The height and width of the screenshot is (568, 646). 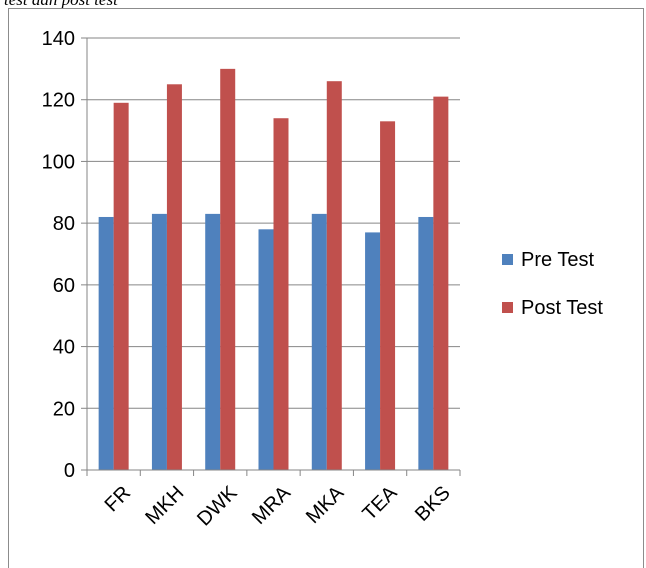 What do you see at coordinates (159, 341) in the screenshot?
I see `bar-pre-test-mkh` at bounding box center [159, 341].